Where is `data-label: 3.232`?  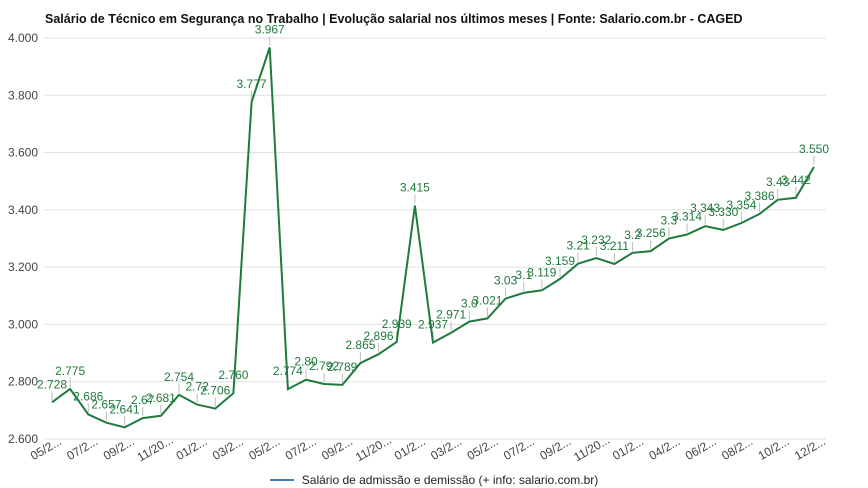 data-label: 3.232 is located at coordinates (596, 240).